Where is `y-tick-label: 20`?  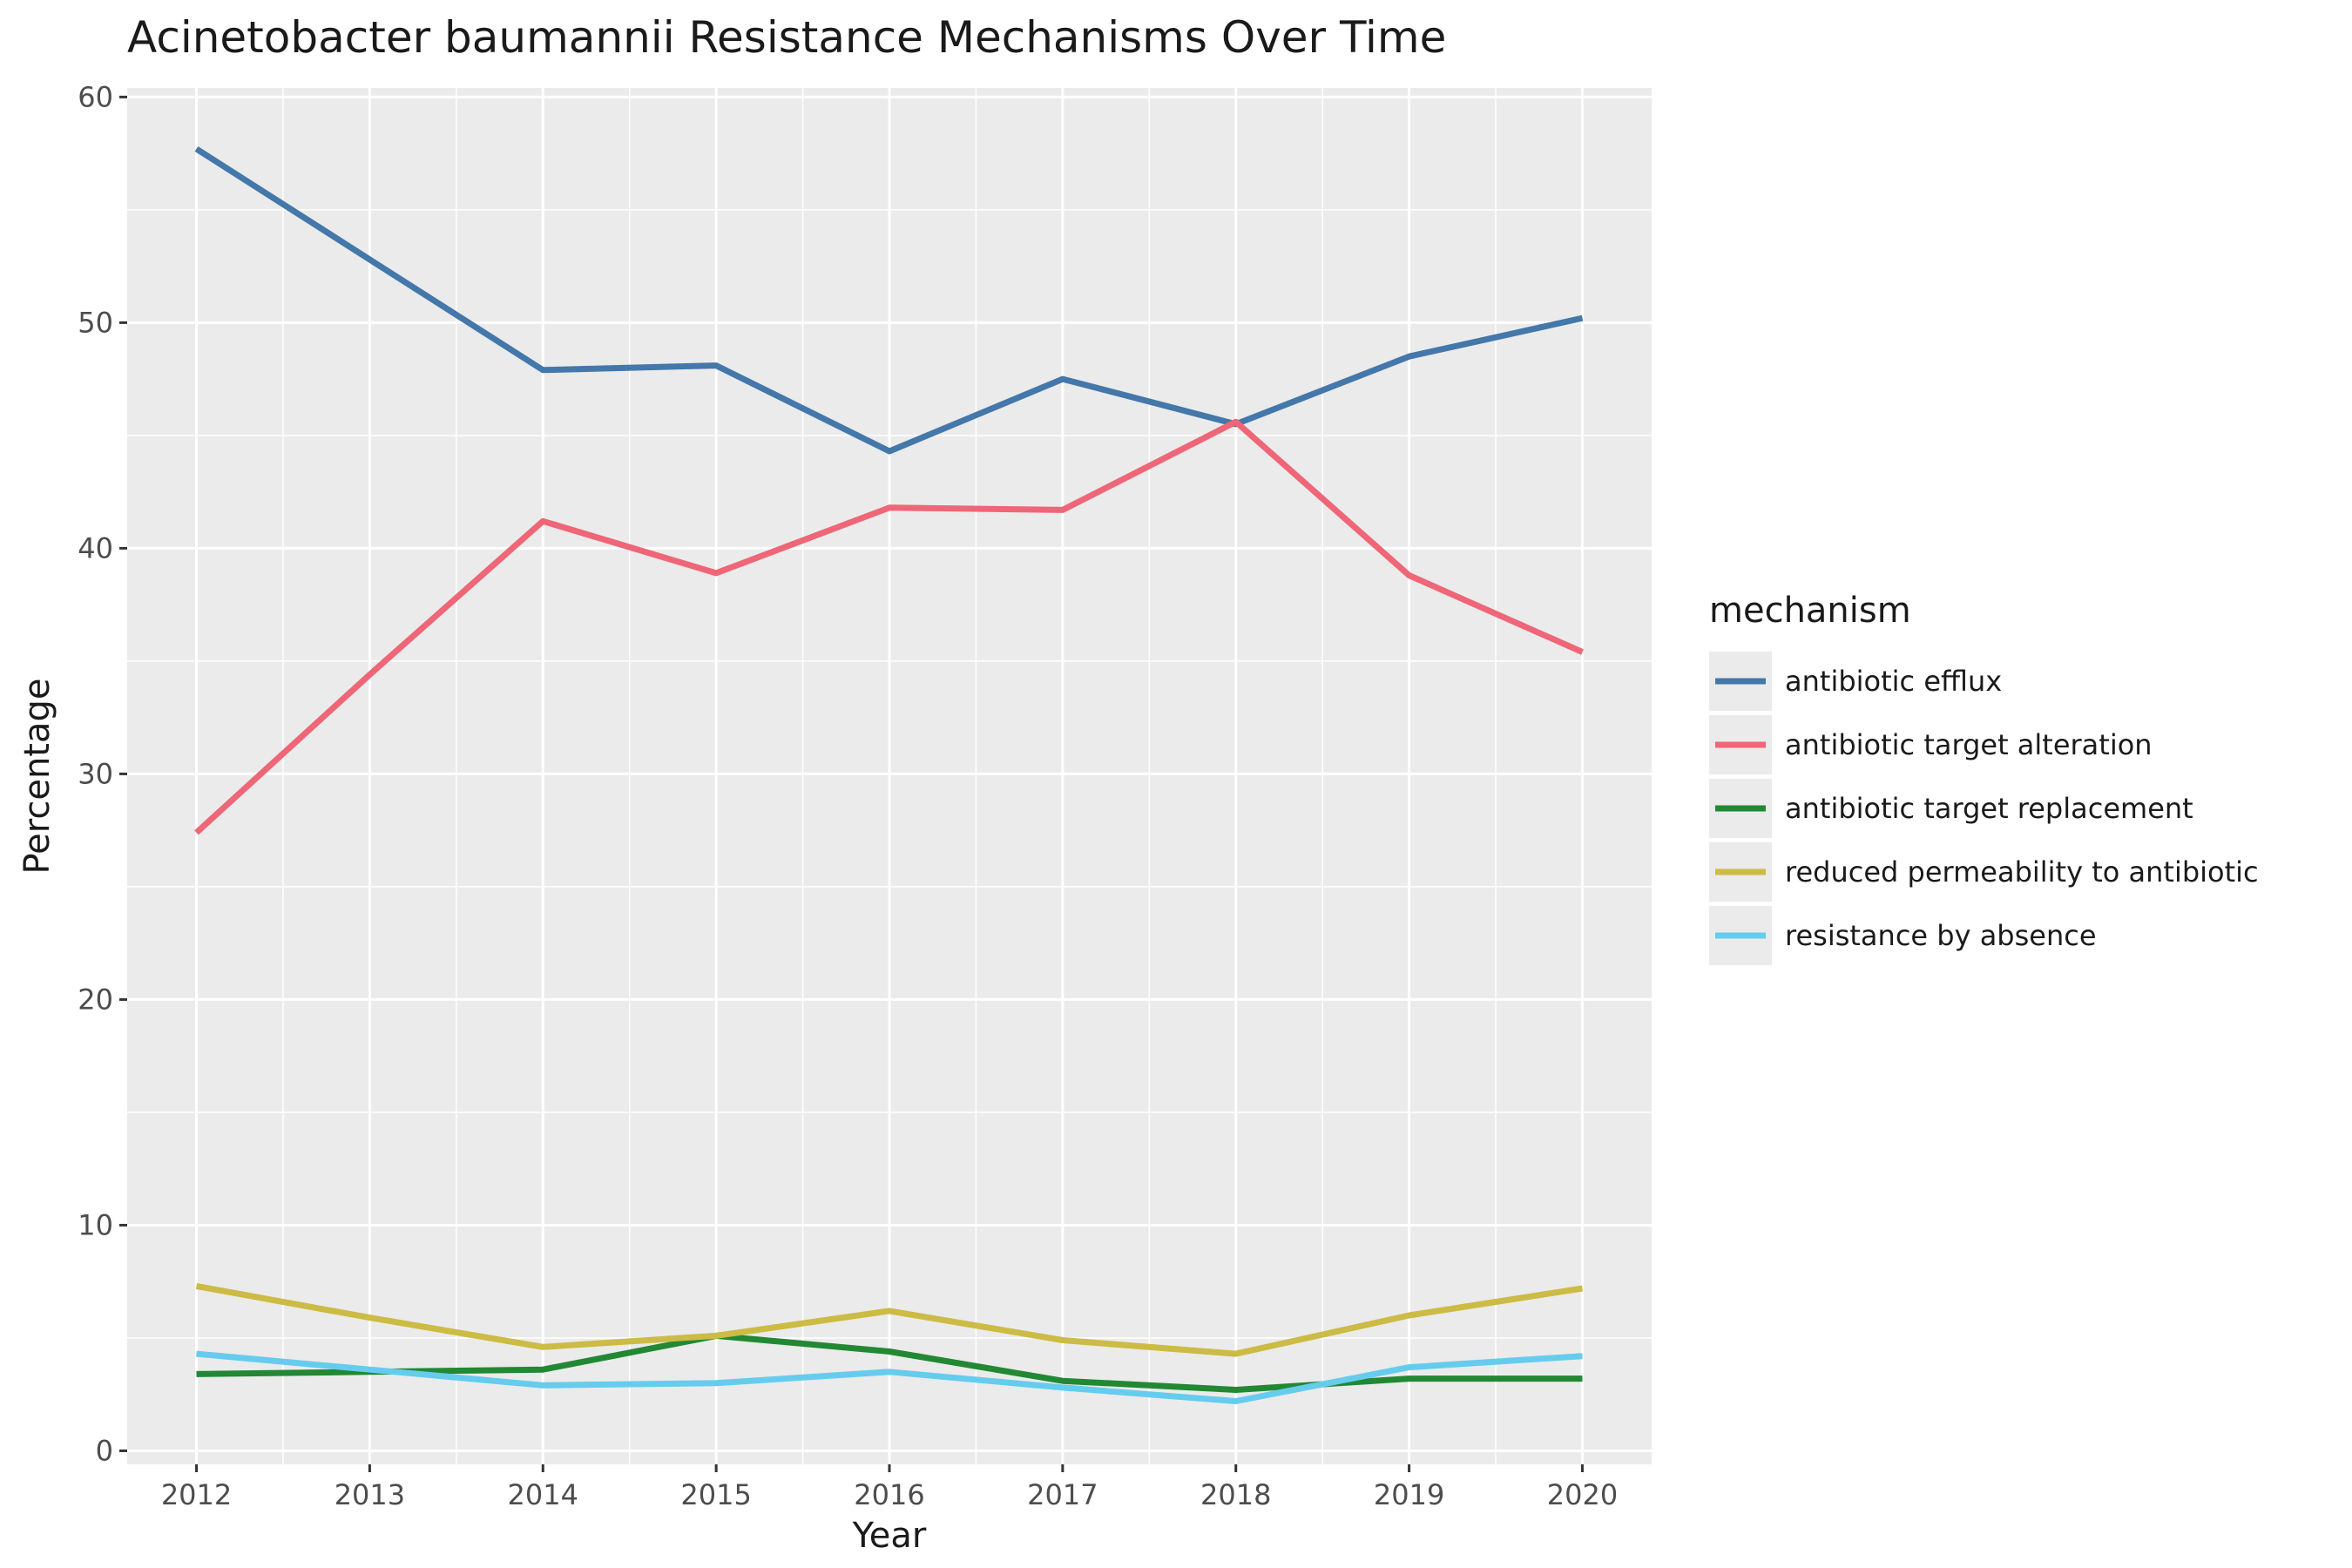 y-tick-label: 20 is located at coordinates (95, 999).